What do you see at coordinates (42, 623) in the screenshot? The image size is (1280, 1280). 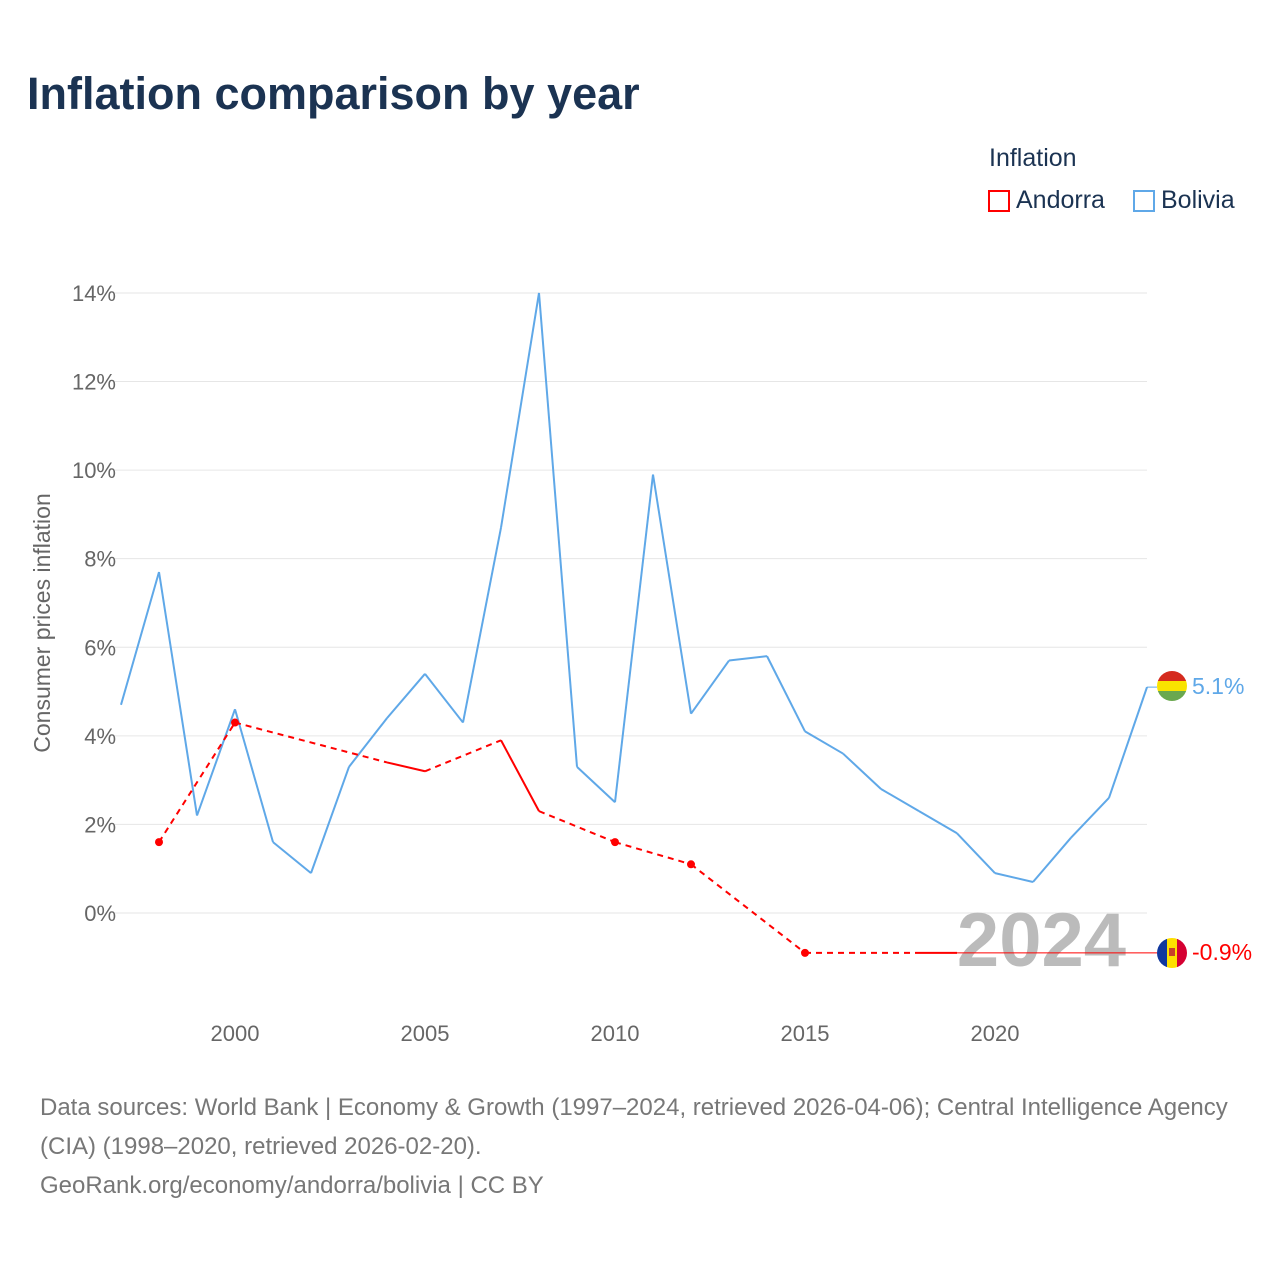 I see `y-axis-label: Consumer prices inflation` at bounding box center [42, 623].